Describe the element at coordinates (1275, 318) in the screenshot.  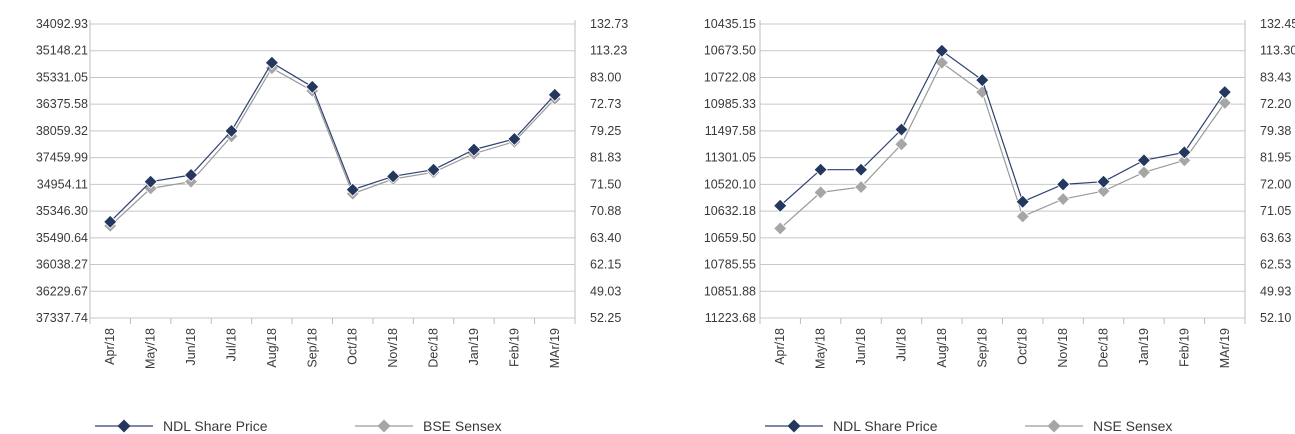
I see `right-tick-label: 52.10` at that location.